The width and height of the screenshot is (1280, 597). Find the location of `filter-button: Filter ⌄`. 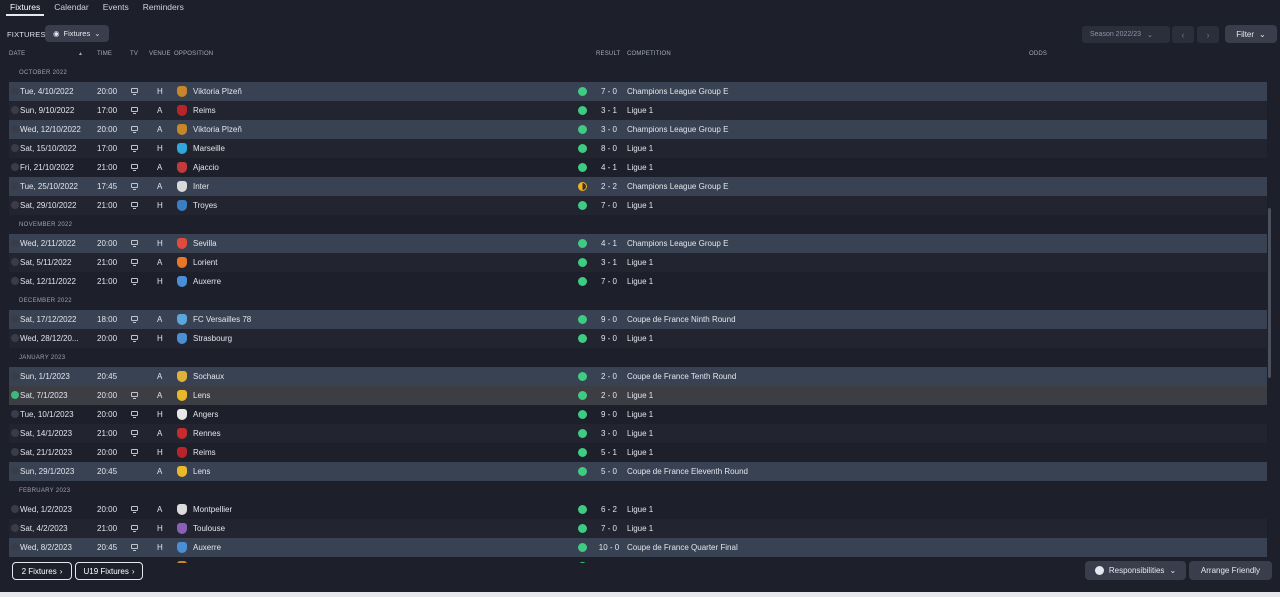

filter-button: Filter ⌄ is located at coordinates (1251, 34).